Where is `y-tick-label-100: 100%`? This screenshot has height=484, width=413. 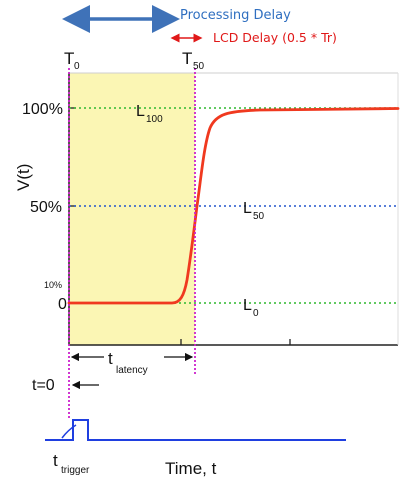 y-tick-label-100: 100% is located at coordinates (42, 109).